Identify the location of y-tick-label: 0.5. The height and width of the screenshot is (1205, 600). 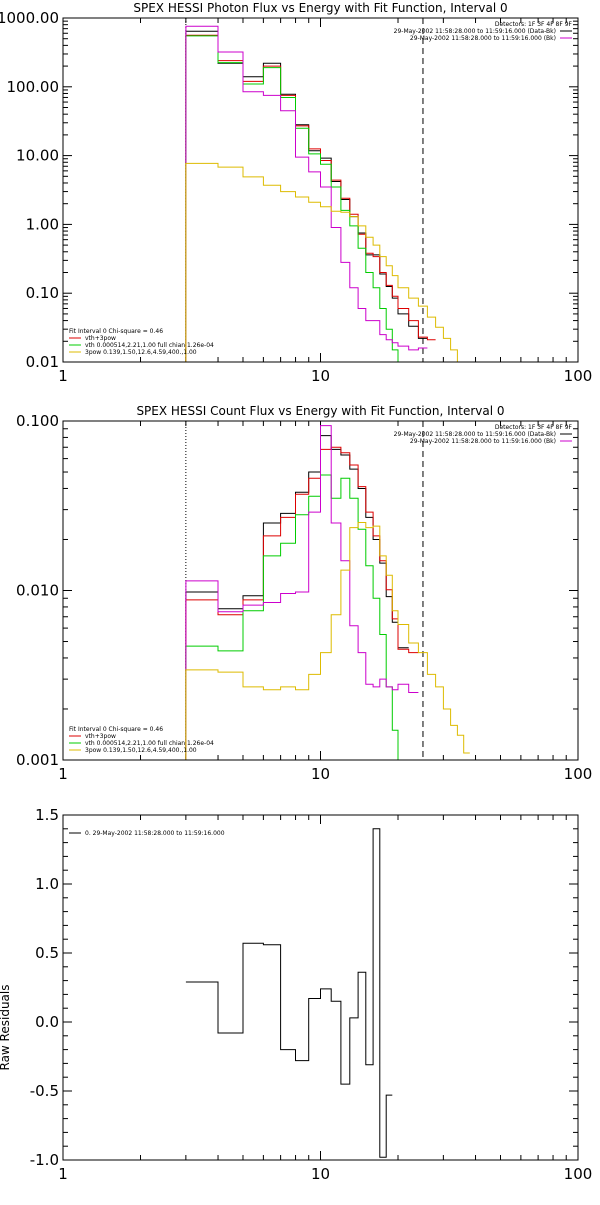
(47, 953).